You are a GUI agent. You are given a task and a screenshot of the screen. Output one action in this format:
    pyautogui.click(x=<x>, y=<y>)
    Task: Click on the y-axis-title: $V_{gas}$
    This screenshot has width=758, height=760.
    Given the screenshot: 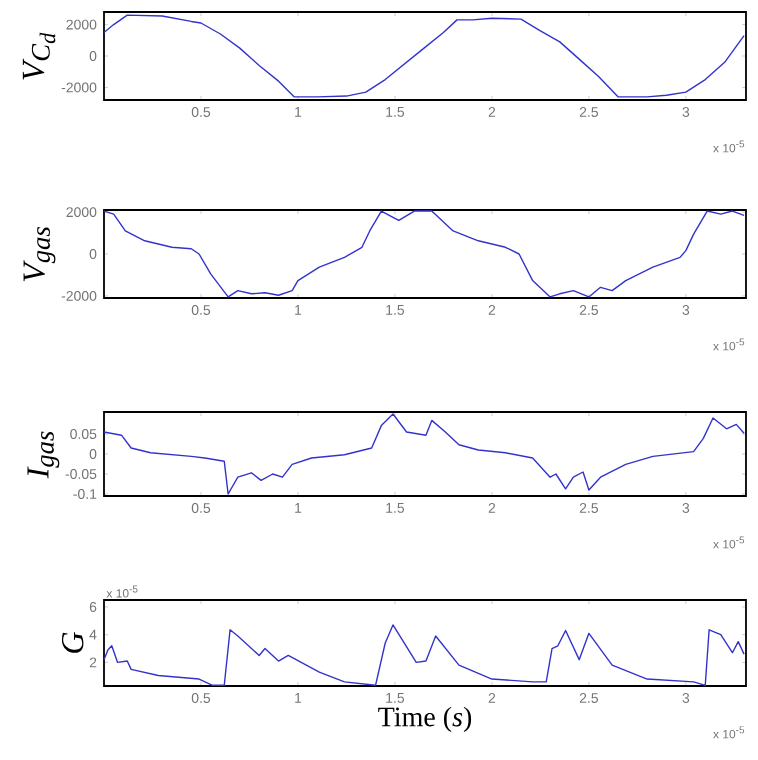 What is the action you would take?
    pyautogui.click(x=39, y=254)
    